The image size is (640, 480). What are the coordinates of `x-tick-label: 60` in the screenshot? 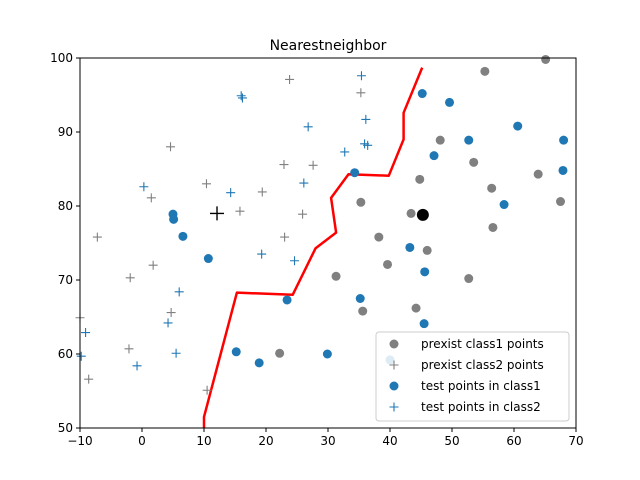 It's located at (513, 441).